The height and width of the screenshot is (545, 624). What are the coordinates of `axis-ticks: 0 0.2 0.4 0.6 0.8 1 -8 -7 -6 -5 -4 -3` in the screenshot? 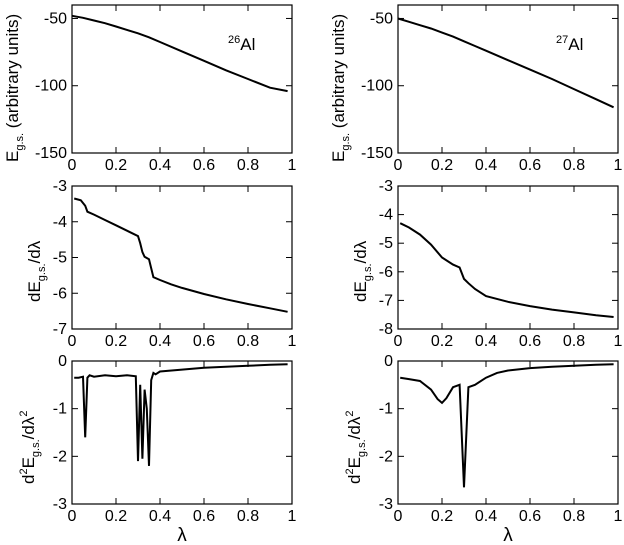 It's located at (501, 264).